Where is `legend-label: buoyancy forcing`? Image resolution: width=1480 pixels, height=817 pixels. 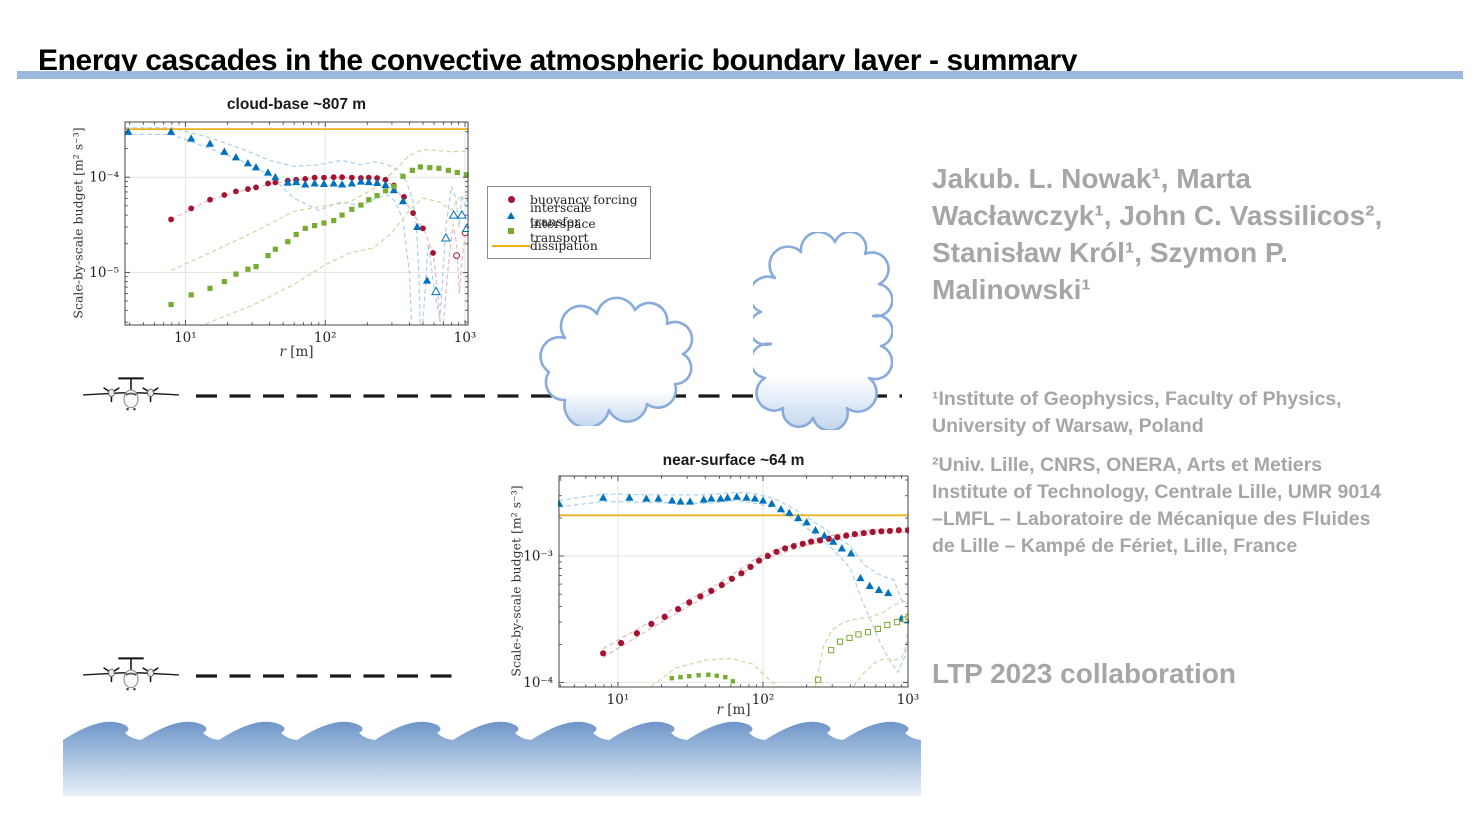
legend-label: buoyancy forcing is located at coordinates (584, 199).